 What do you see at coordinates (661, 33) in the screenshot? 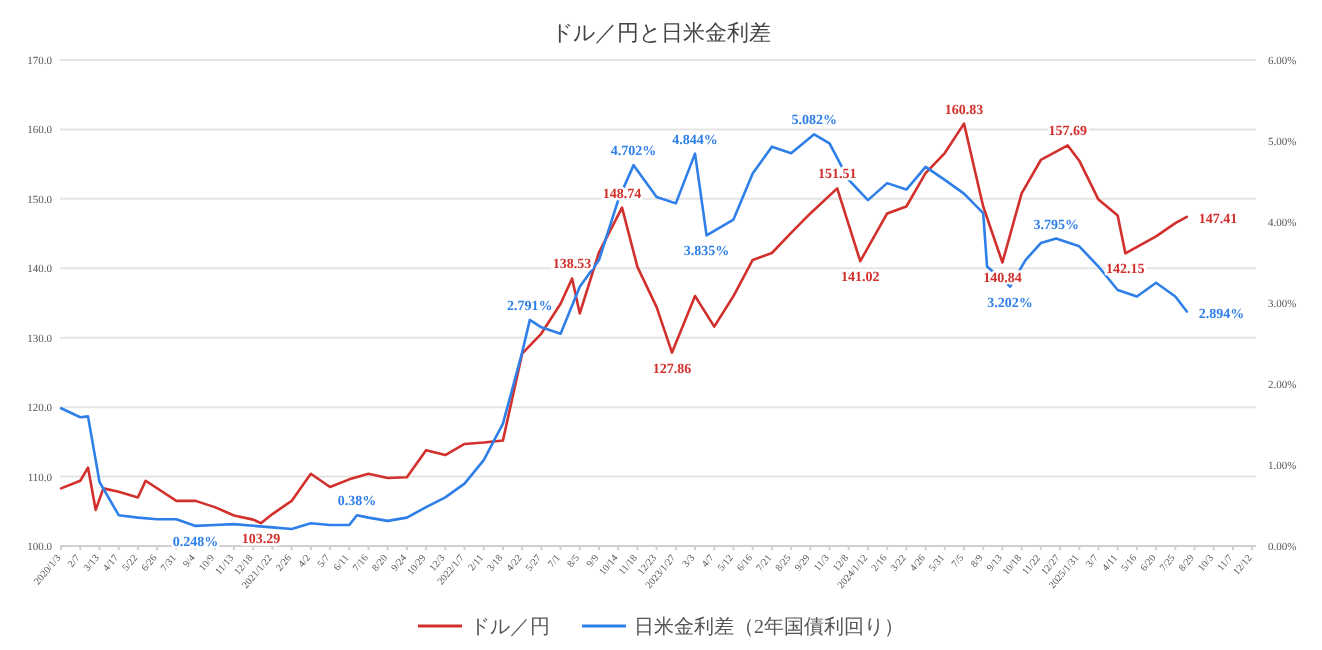
I see `chart-title: ドル／円と日米金利差` at bounding box center [661, 33].